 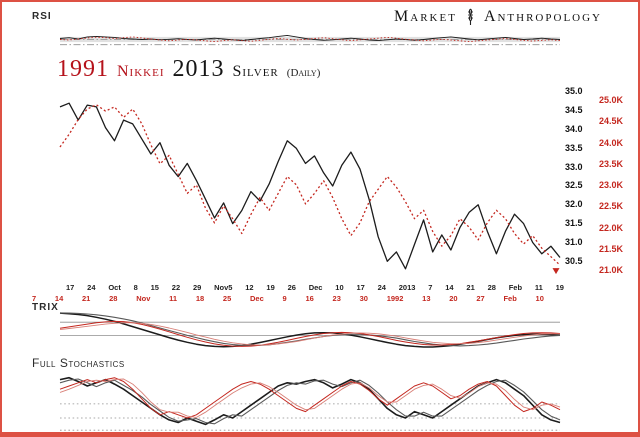 I want to click on x-tick-nikkei: Feb, so click(x=510, y=298).